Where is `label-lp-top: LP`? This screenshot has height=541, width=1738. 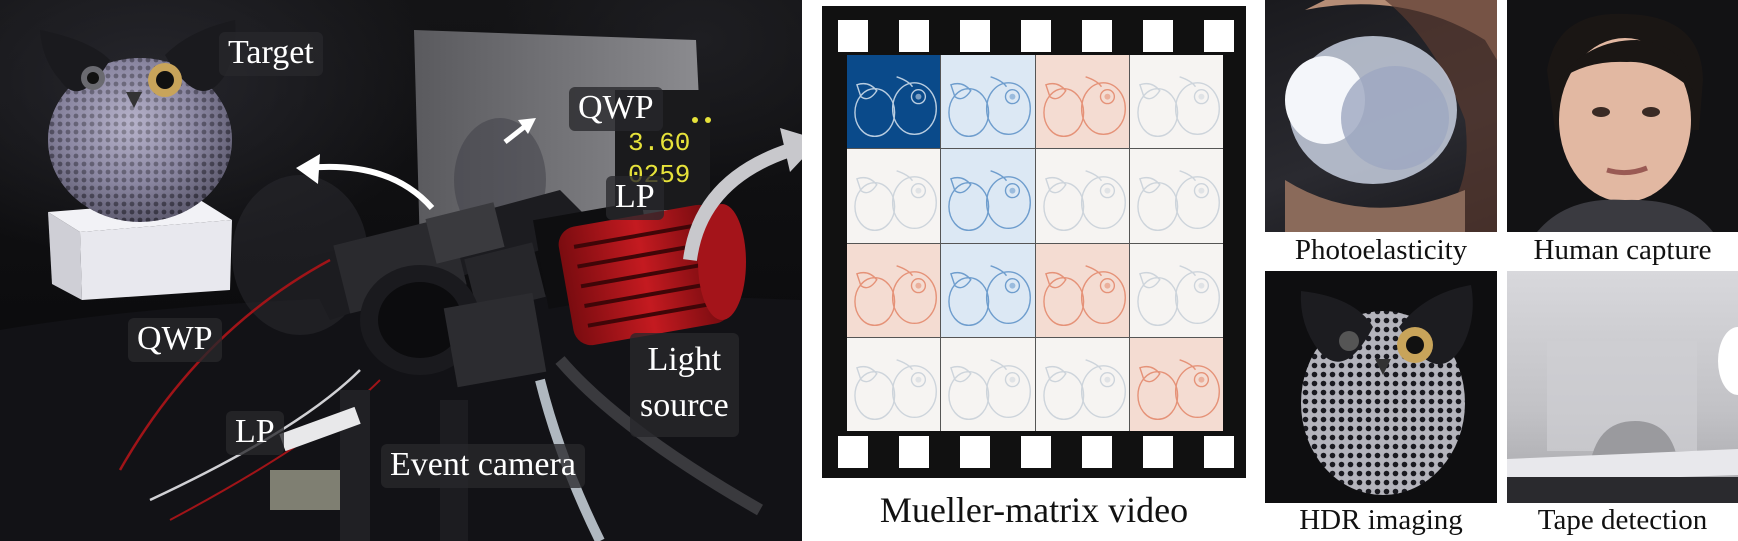 label-lp-top: LP is located at coordinates (635, 198).